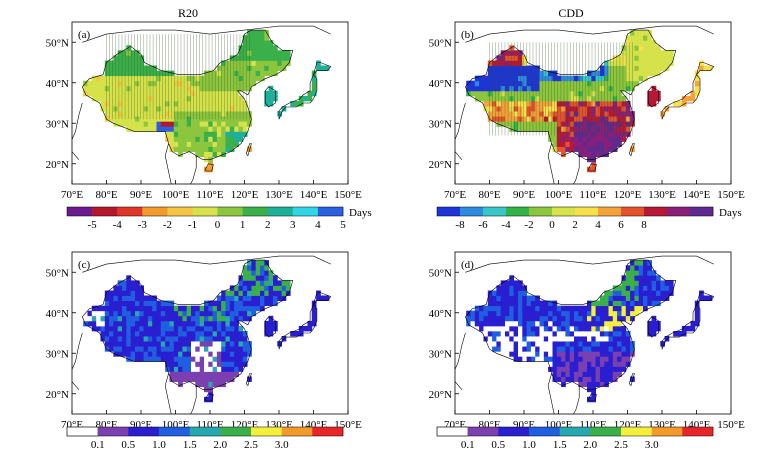 This screenshot has height=461, width=767. What do you see at coordinates (192, 225) in the screenshot?
I see `colorbar-tick-label: -1` at bounding box center [192, 225].